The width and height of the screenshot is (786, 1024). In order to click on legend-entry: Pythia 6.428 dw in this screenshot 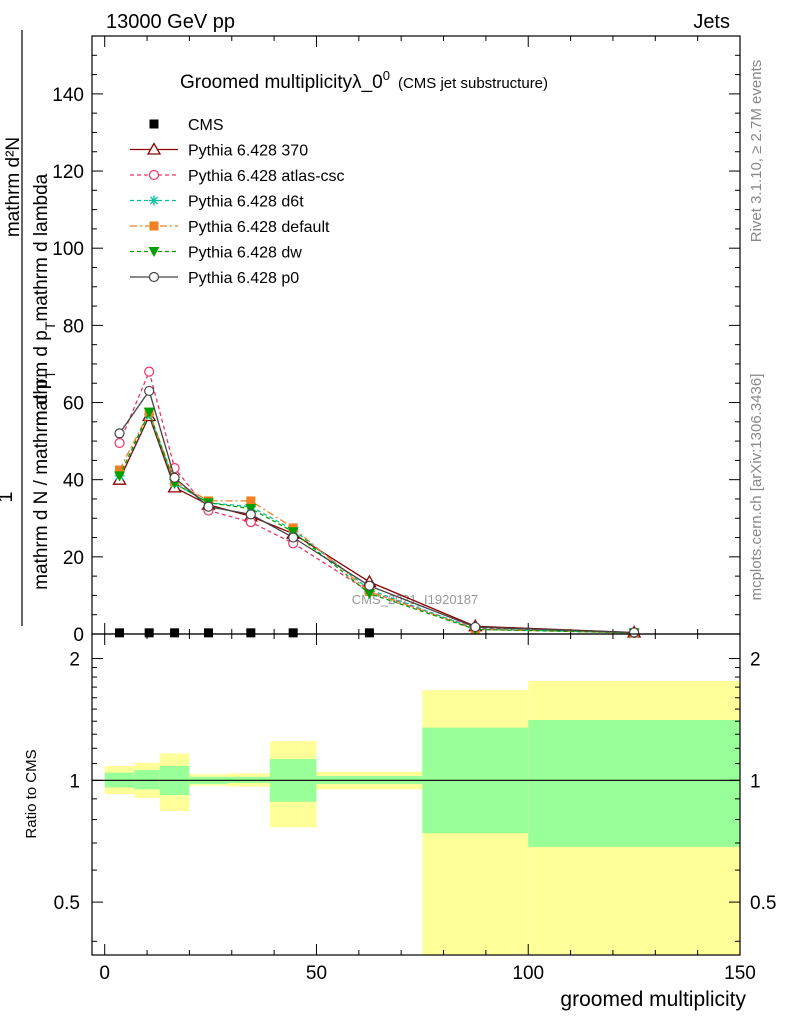, I will do `click(216, 253)`.